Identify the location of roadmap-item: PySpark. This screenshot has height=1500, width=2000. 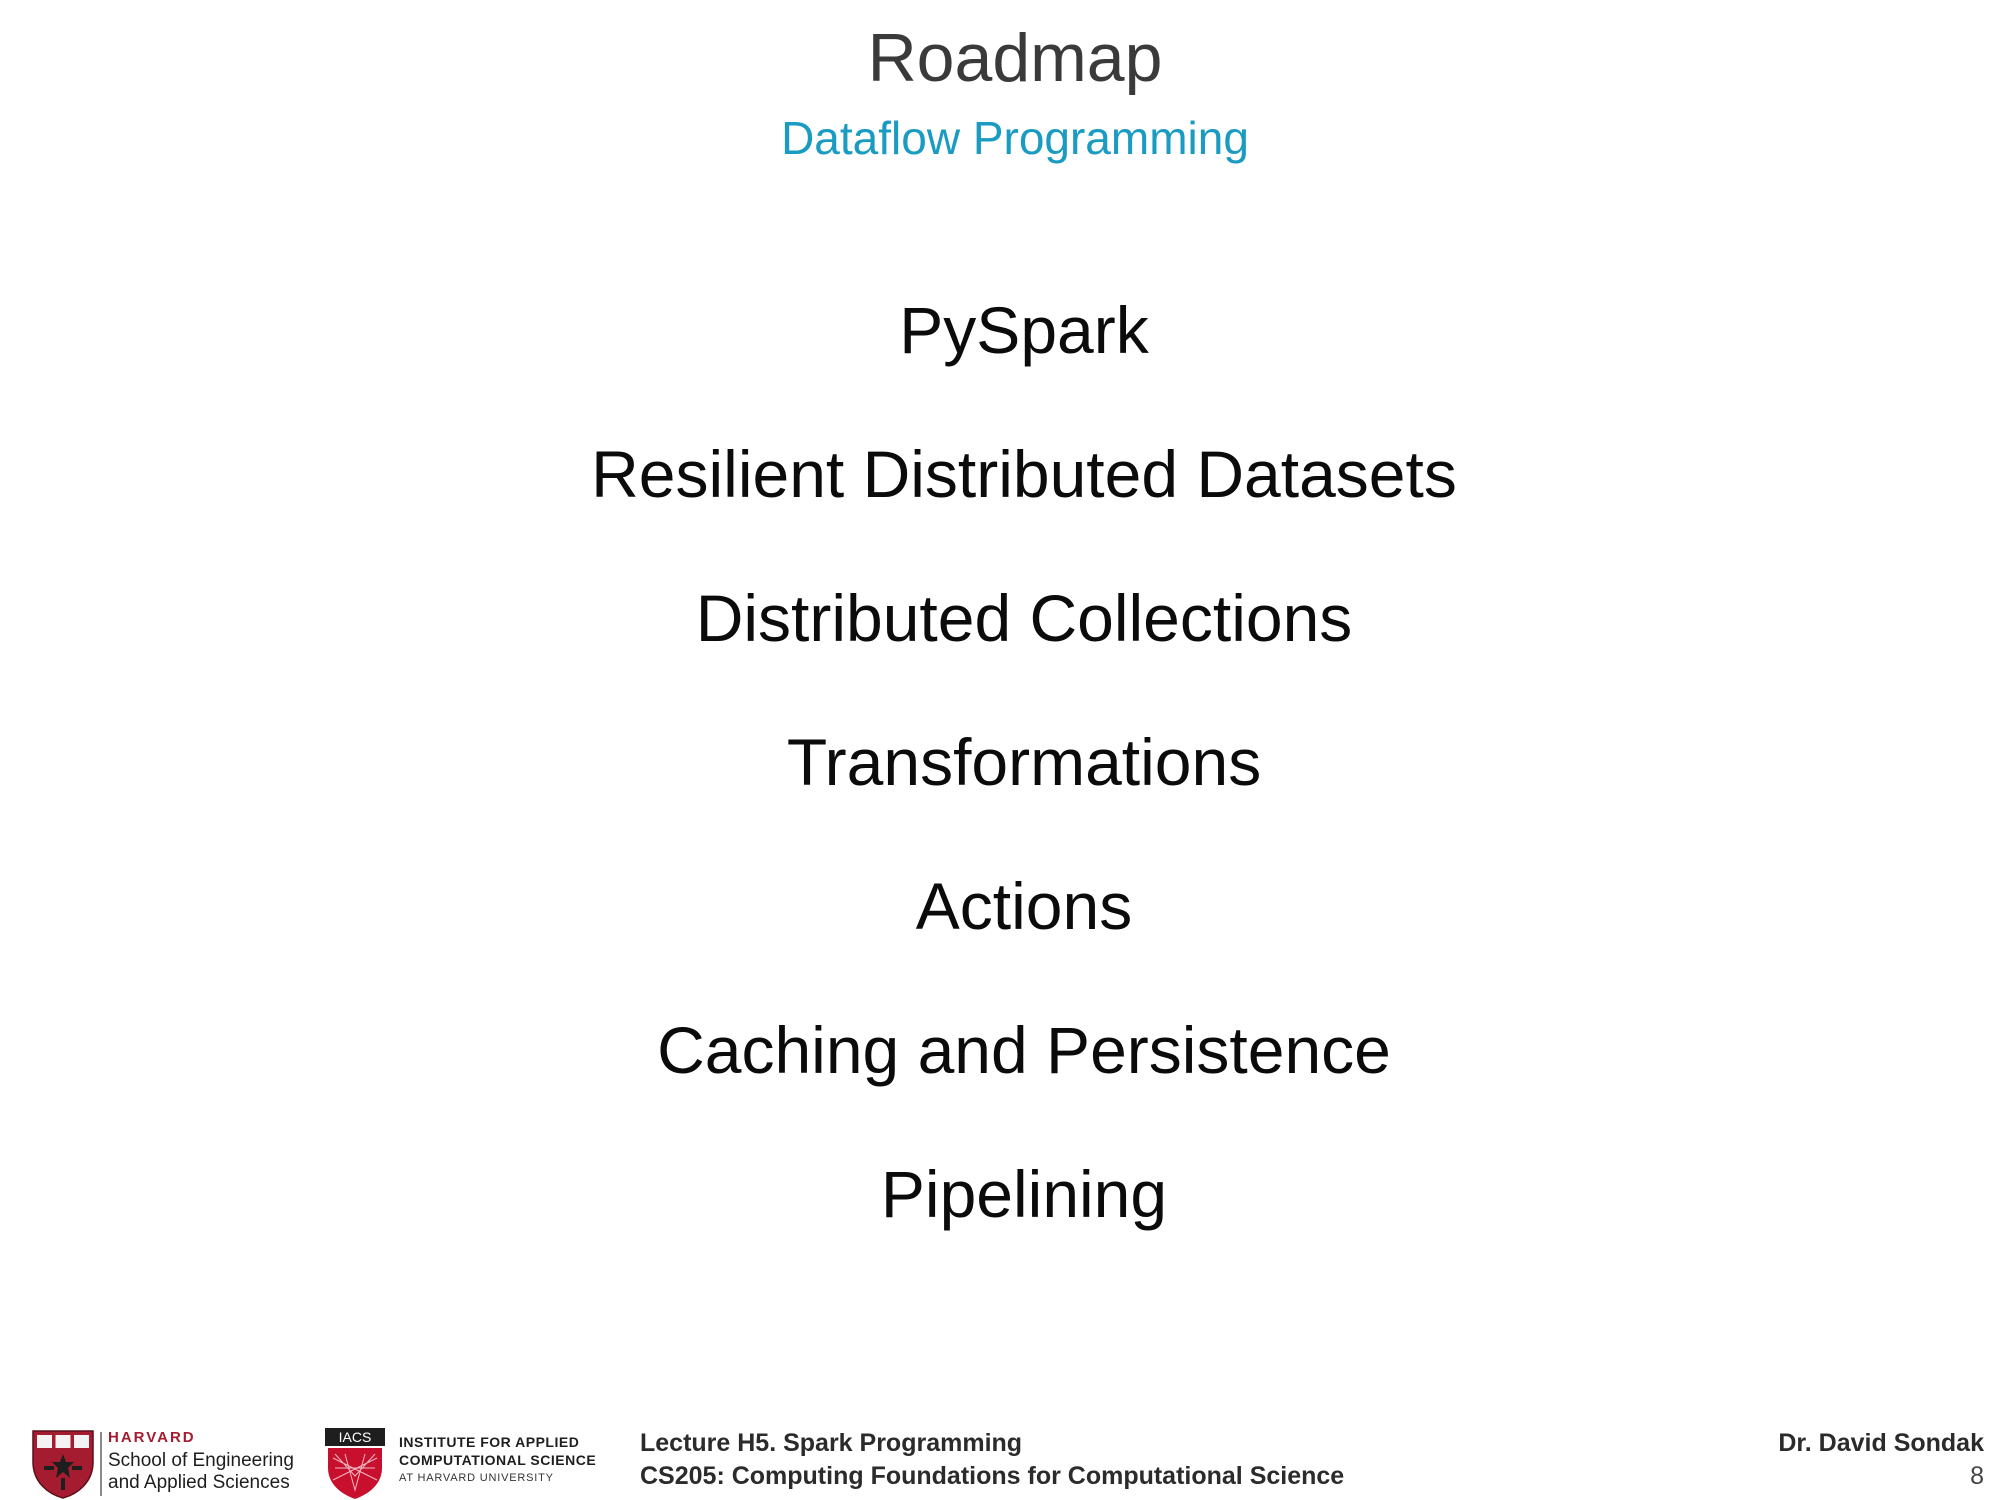
(1024, 330).